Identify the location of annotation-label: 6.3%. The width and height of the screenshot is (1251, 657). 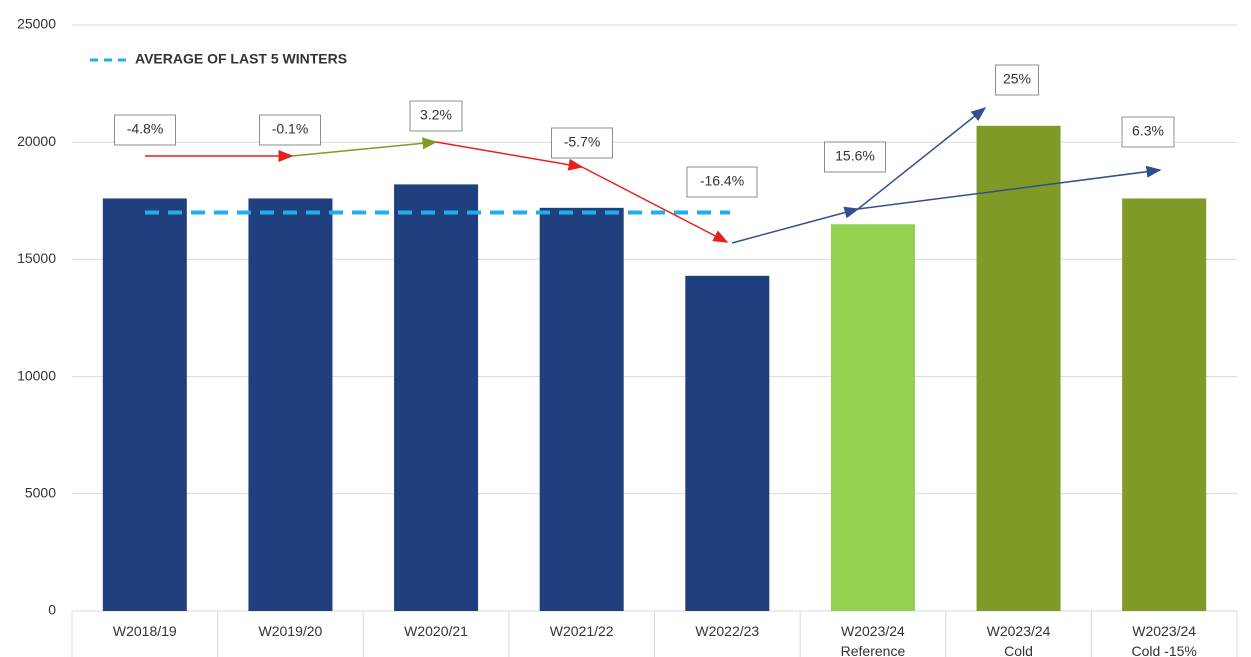
(1148, 131).